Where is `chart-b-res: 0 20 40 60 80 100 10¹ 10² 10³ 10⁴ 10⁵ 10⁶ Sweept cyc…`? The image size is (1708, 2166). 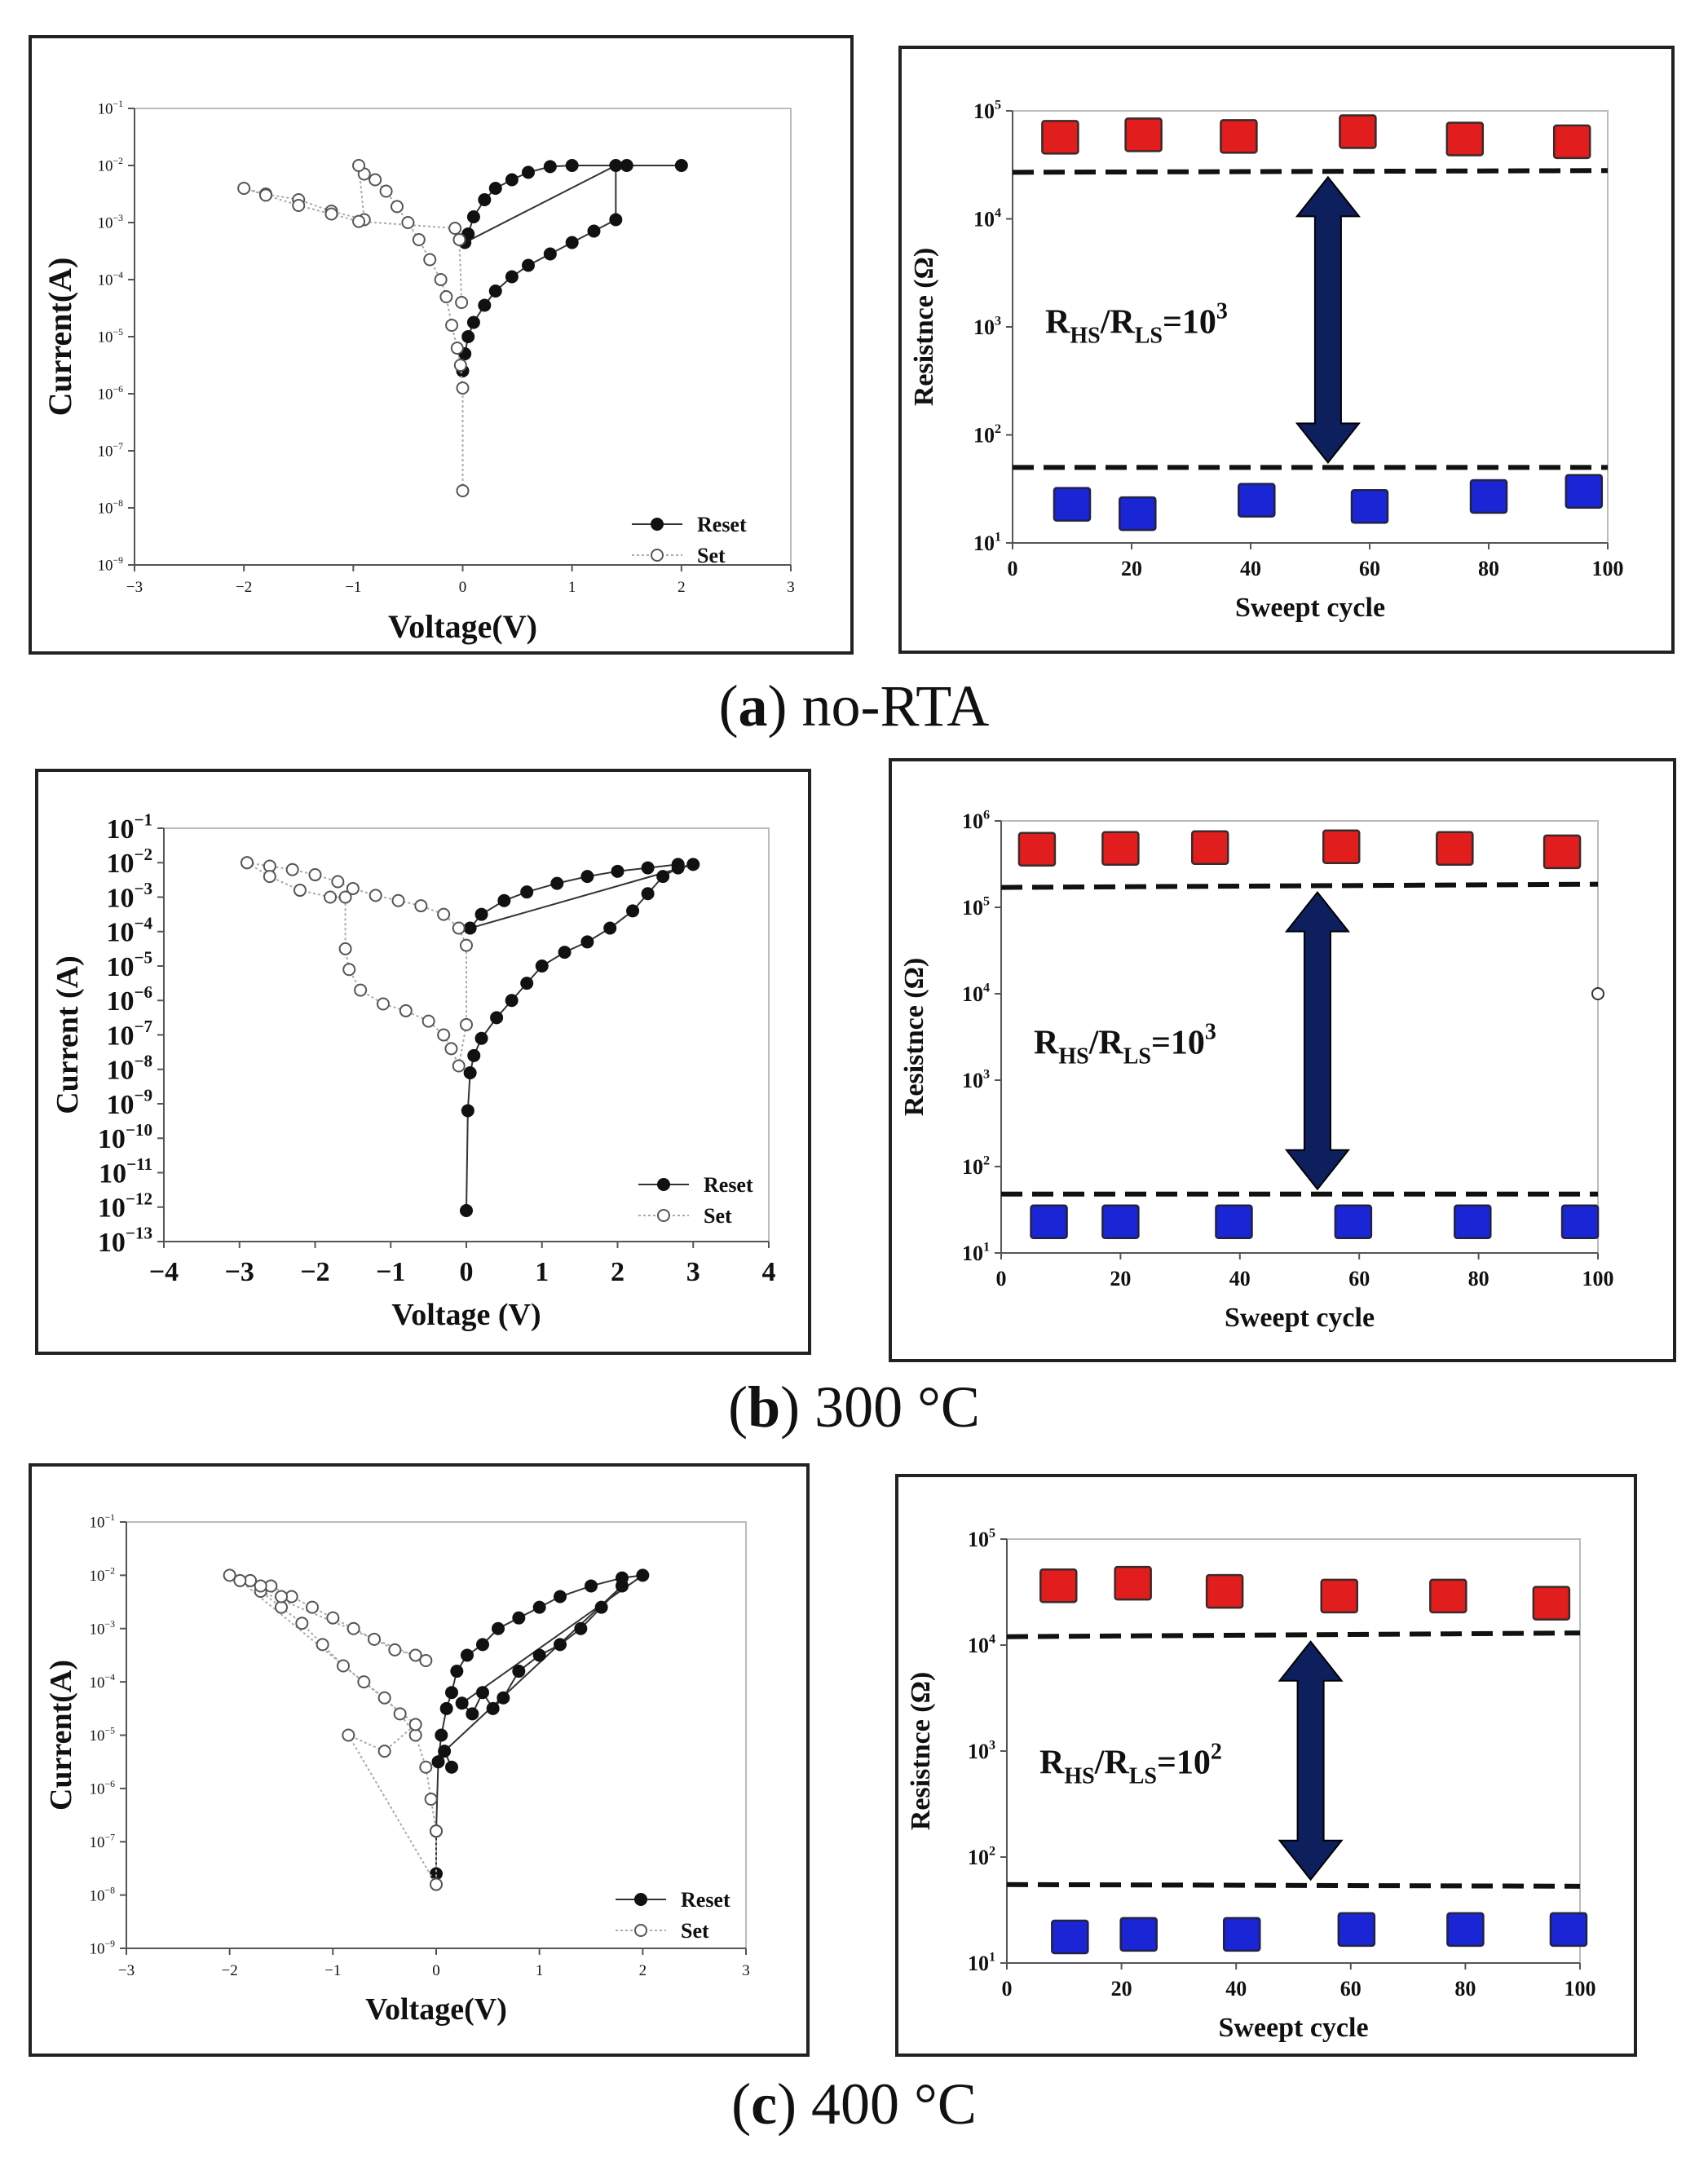
chart-b-res: 0 20 40 60 80 100 10¹ 10² 10³ 10⁴ 10⁵ 10⁶ Sweept cyc… is located at coordinates (1282, 1060).